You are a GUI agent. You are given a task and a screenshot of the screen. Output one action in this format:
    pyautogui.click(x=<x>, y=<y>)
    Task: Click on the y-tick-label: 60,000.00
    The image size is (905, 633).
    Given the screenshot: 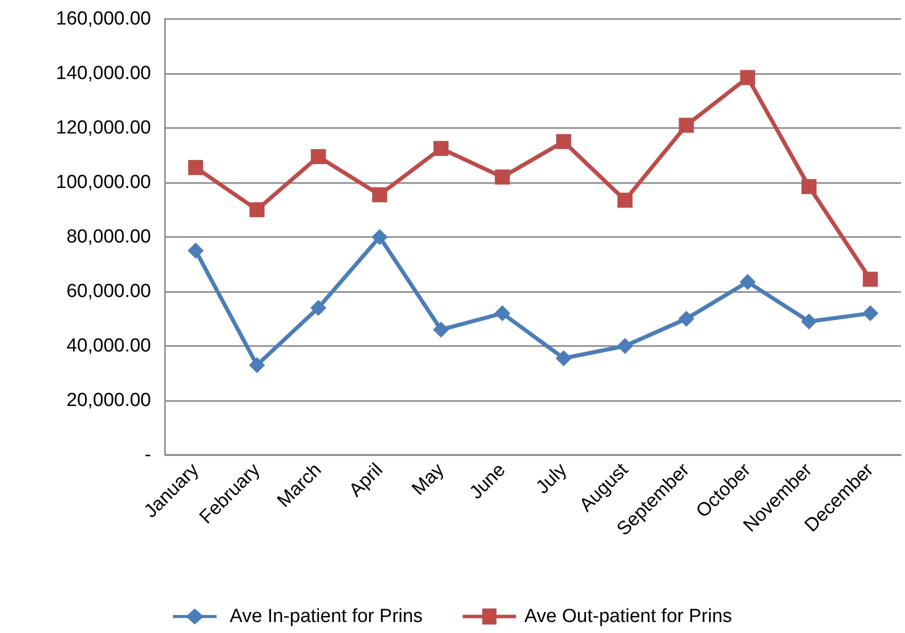 What is the action you would take?
    pyautogui.click(x=108, y=291)
    